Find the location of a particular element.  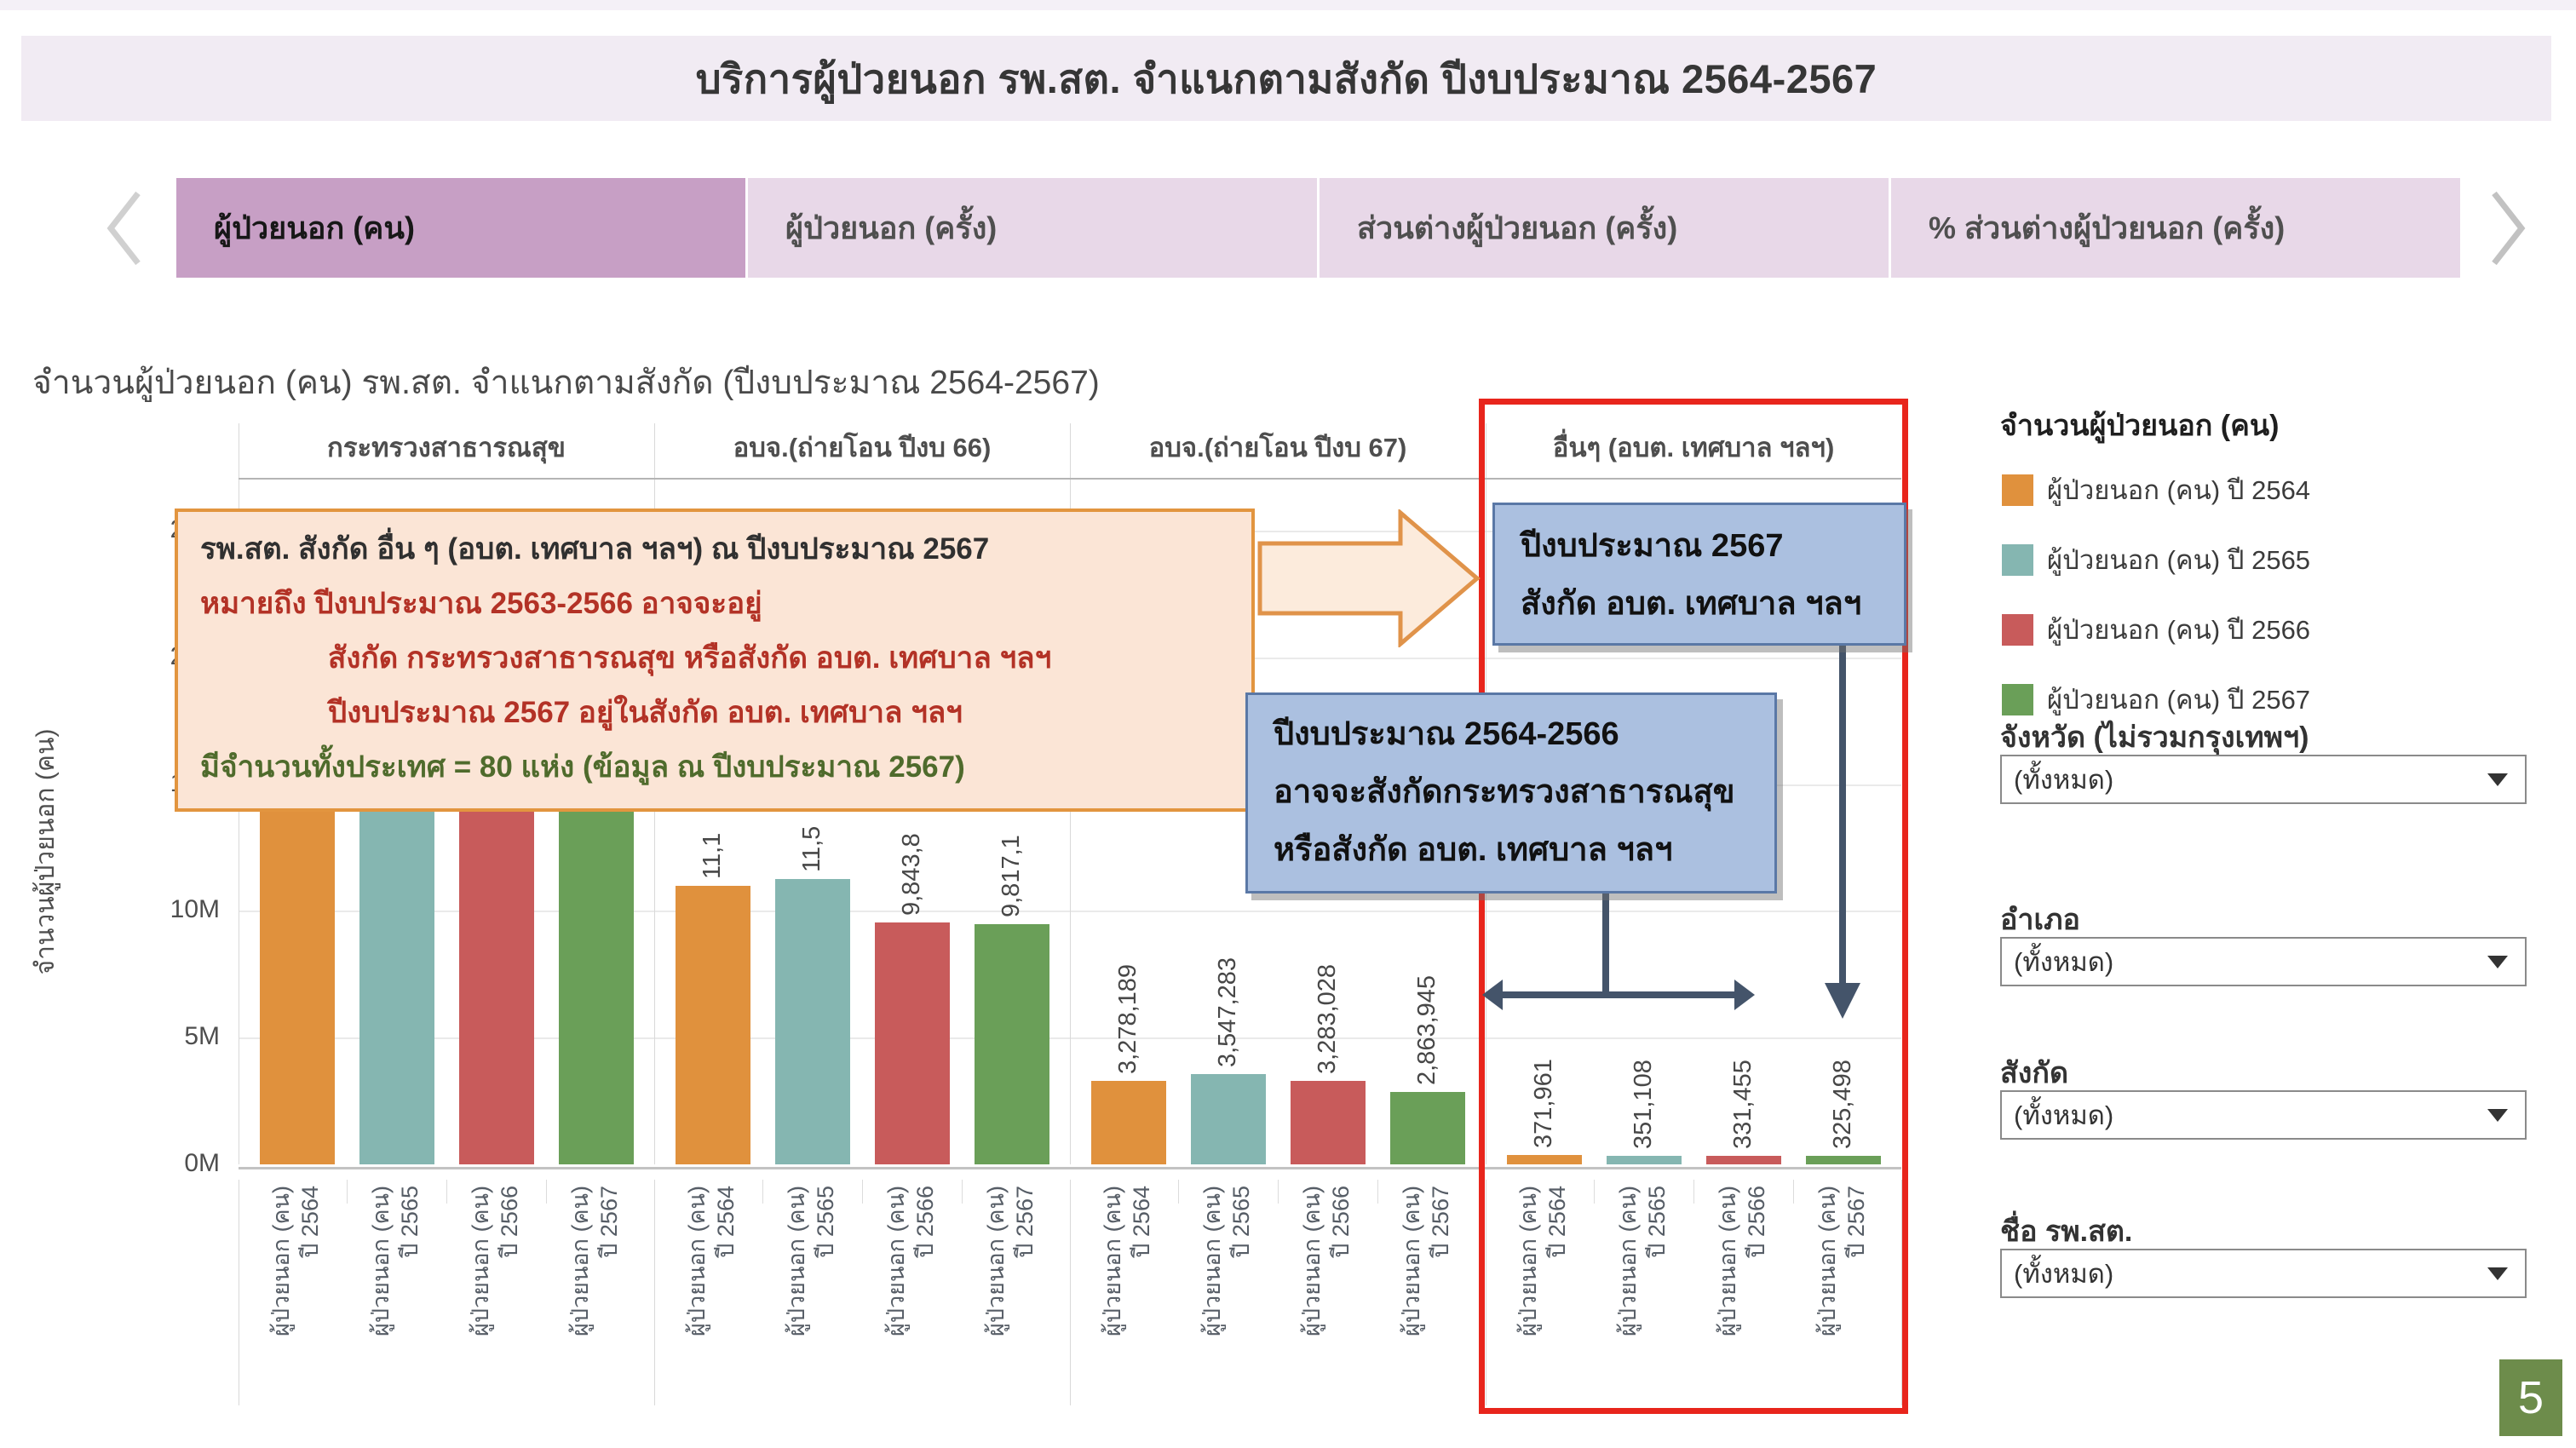

legend-item-2565: ผู้ป่วยนอก (คน) ปี 2565 is located at coordinates (2156, 559).